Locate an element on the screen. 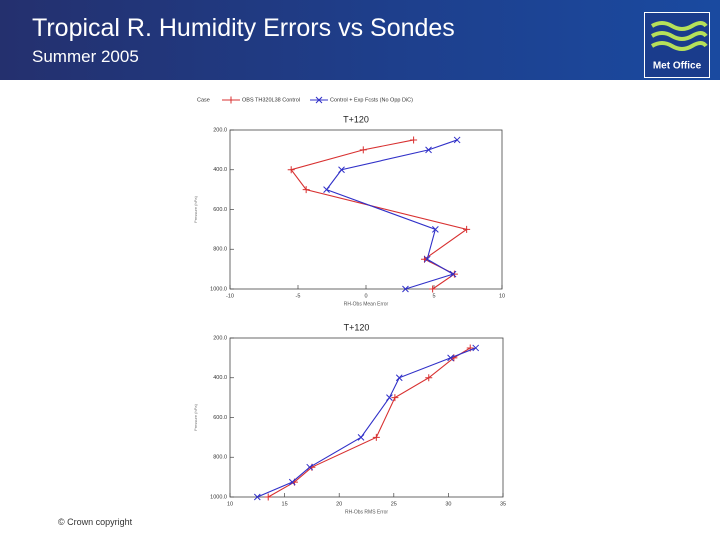 The width and height of the screenshot is (720, 540). x-axis-label: RH-Obs Mean Error is located at coordinates (366, 304).